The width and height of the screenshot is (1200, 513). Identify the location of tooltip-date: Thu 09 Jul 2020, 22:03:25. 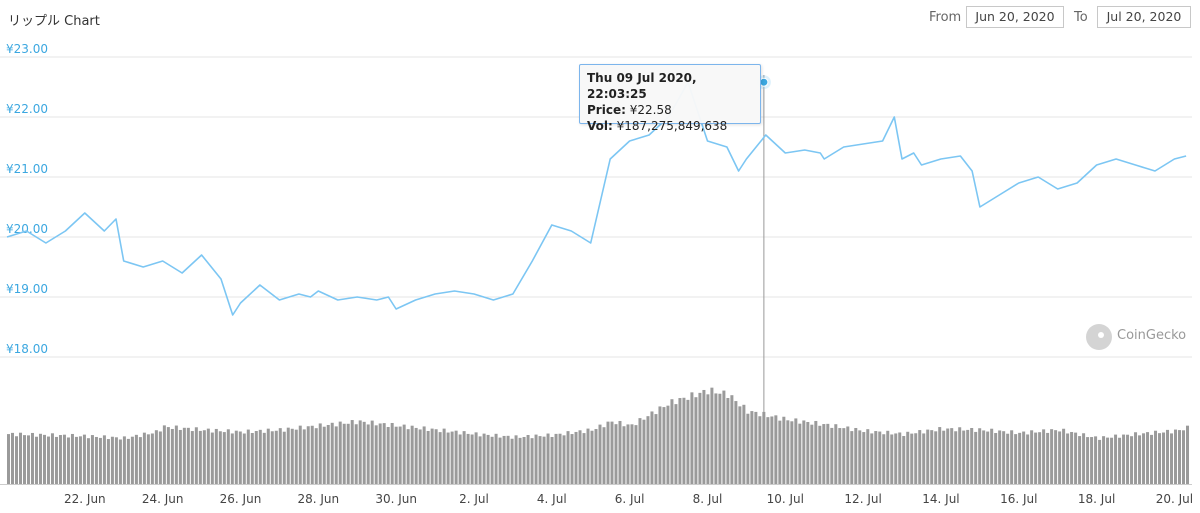
(642, 86).